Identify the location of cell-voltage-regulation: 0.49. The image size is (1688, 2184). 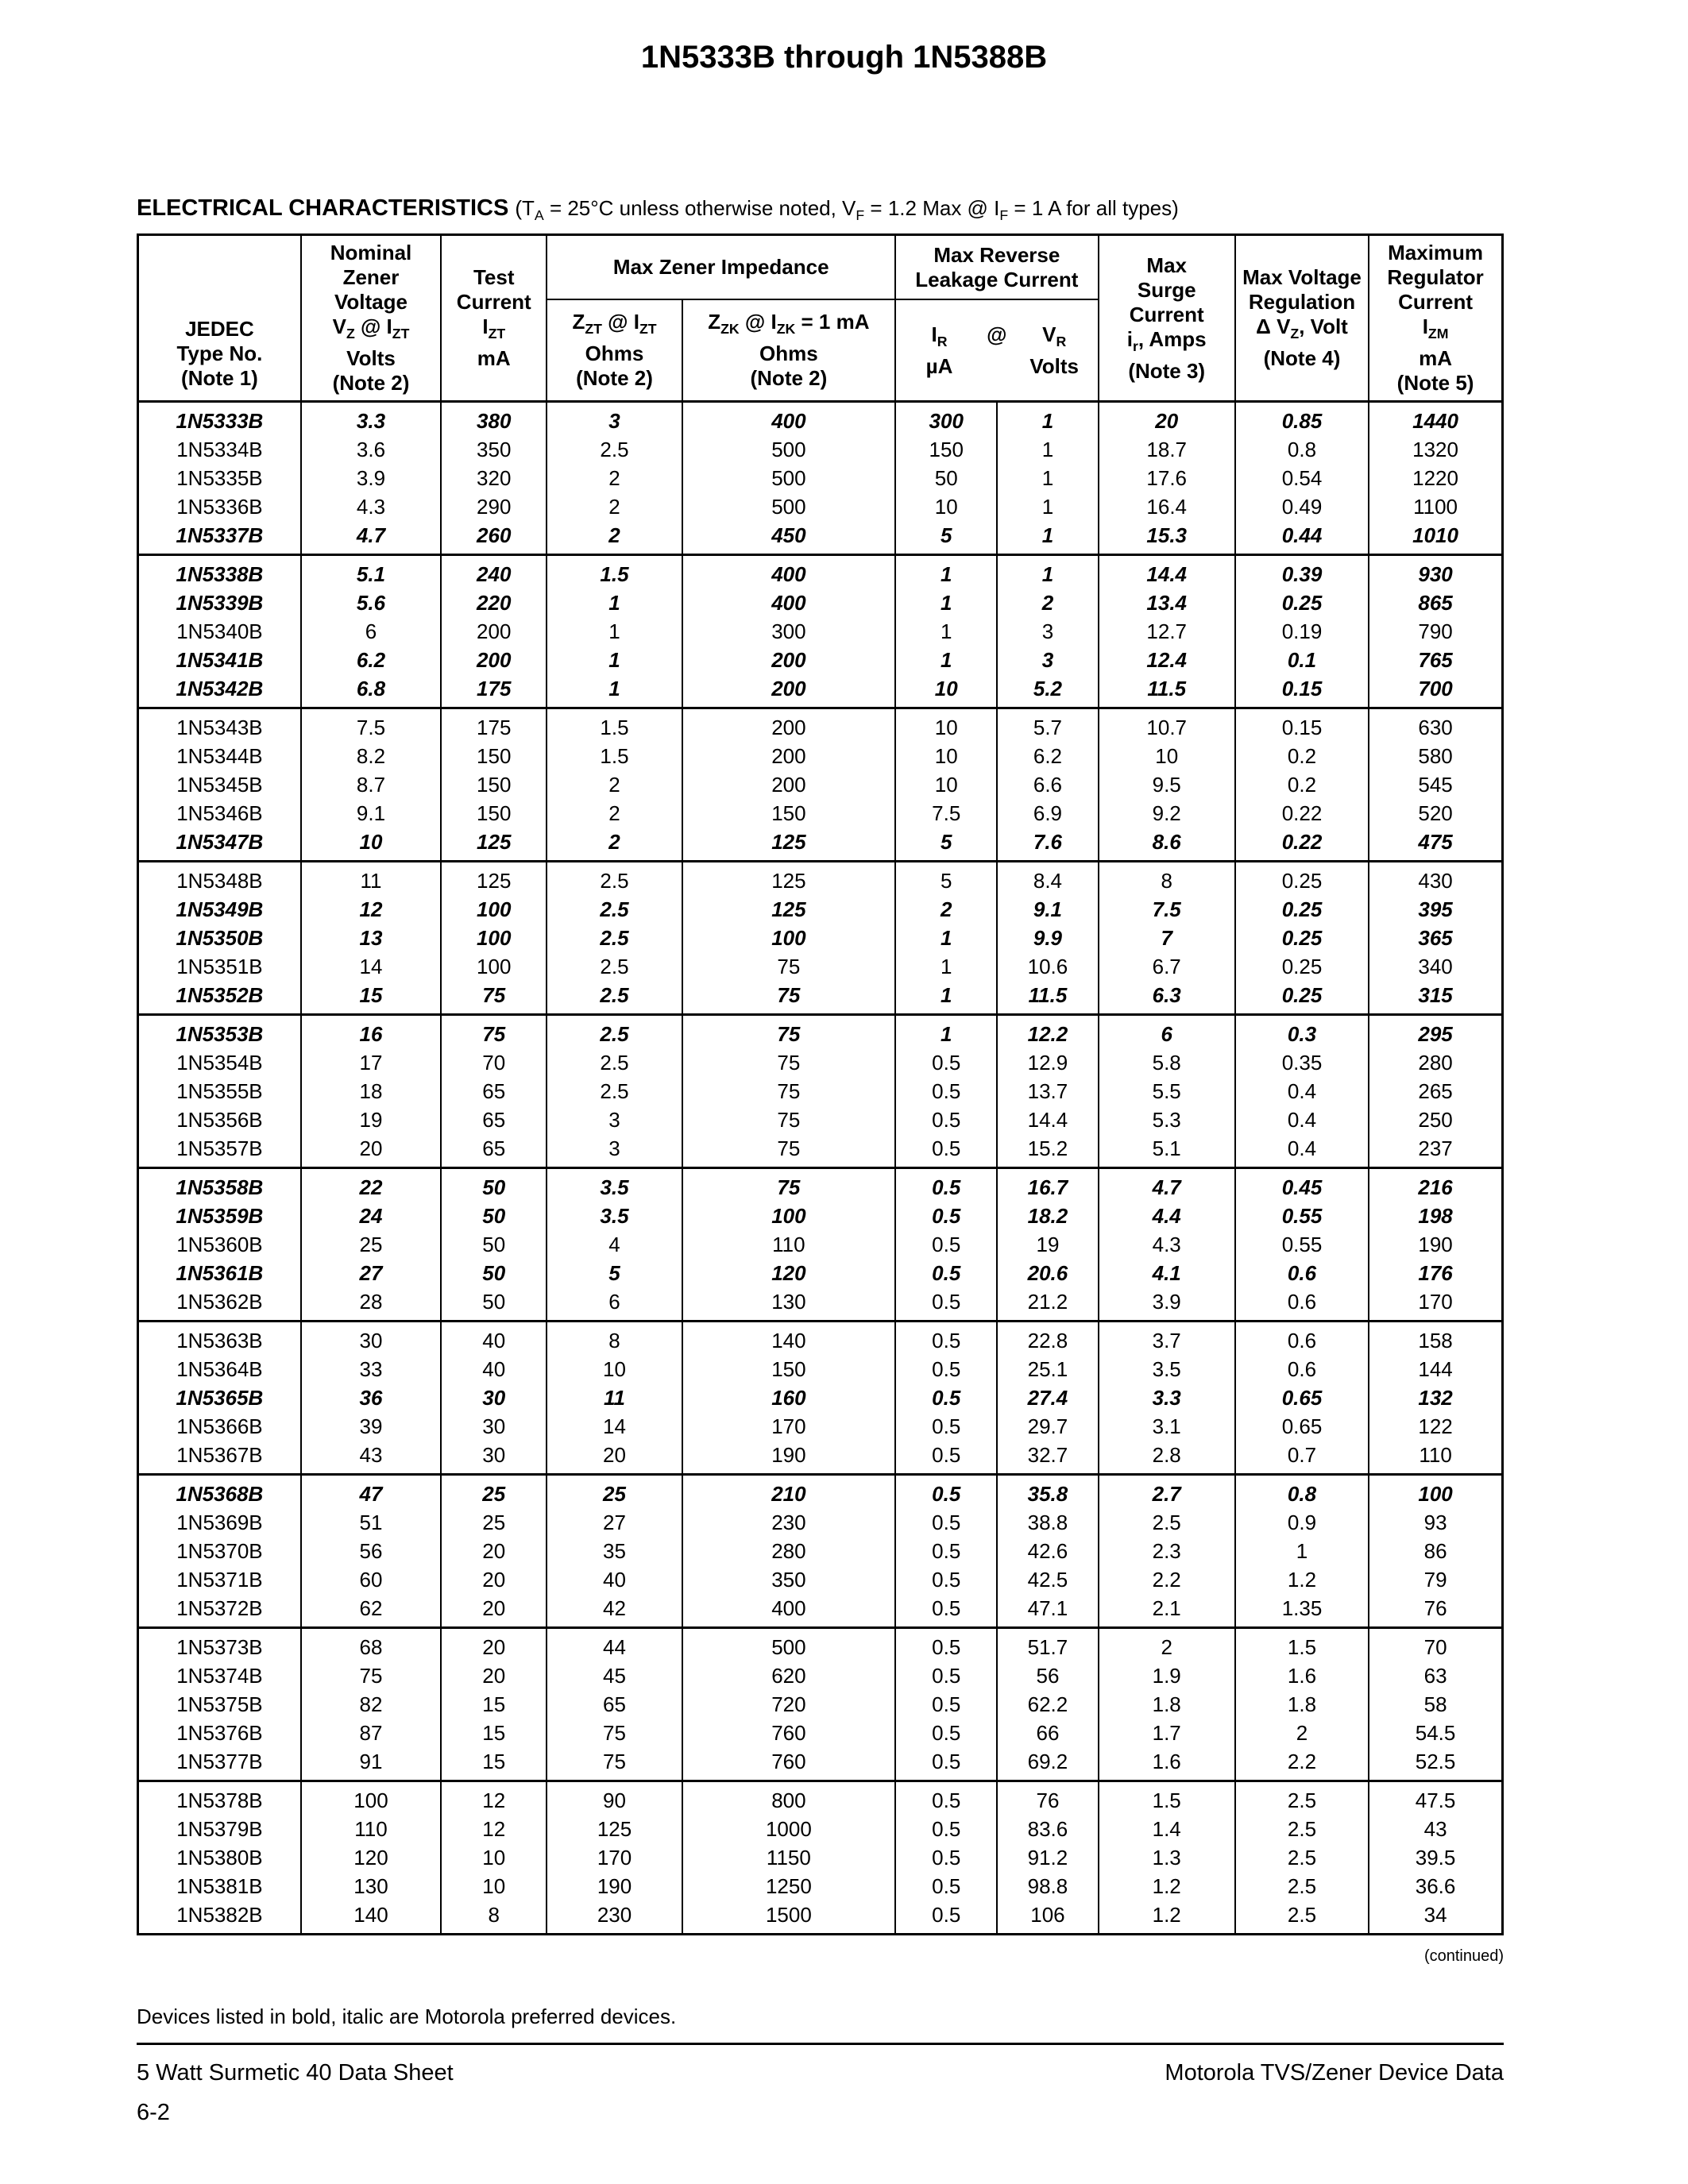
(1301, 507).